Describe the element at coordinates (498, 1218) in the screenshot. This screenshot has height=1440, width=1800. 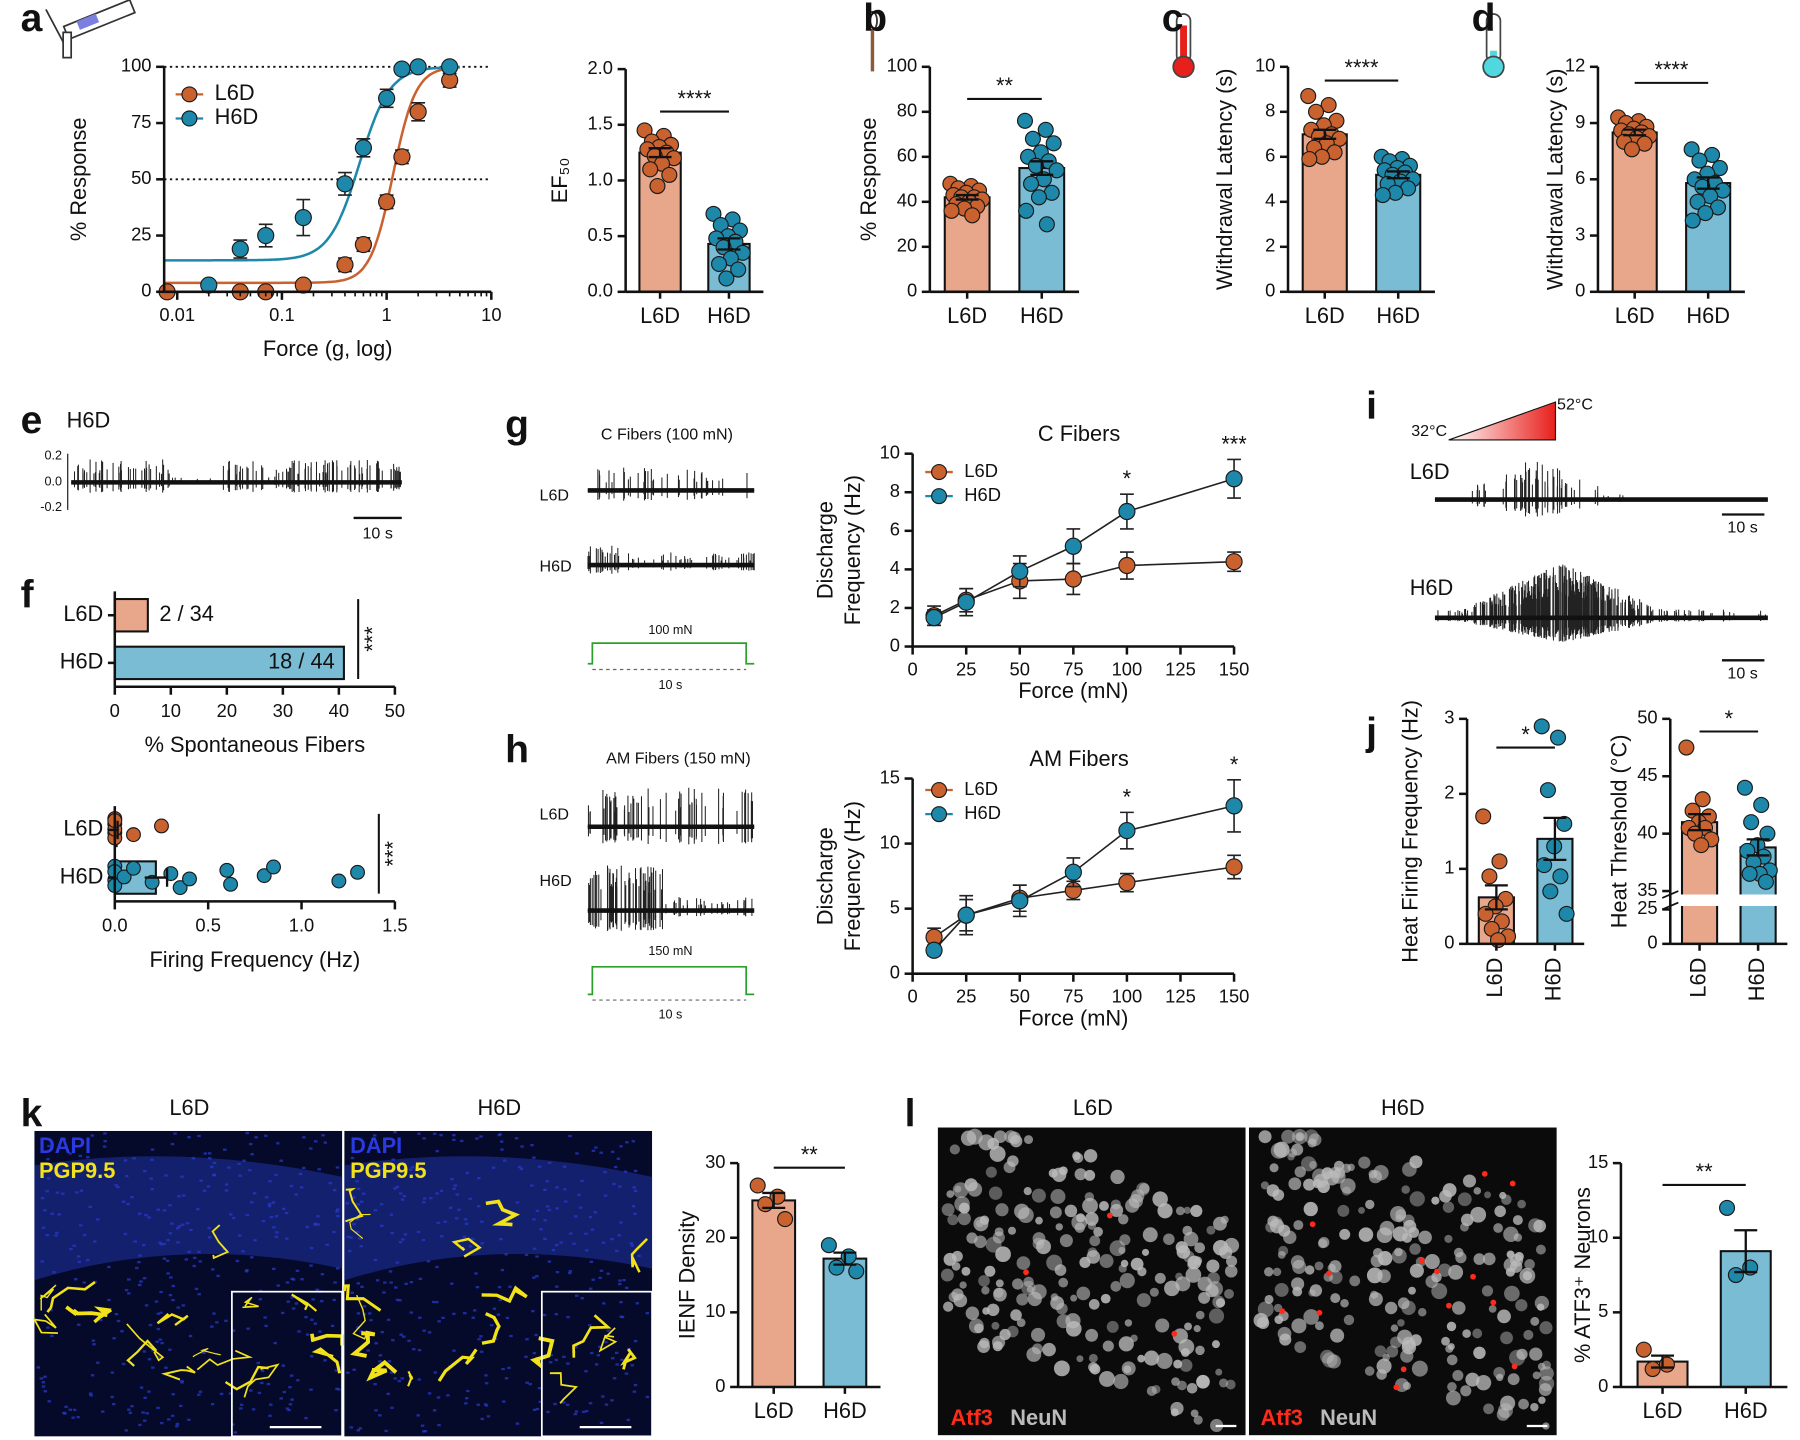
I see `epidermis` at that location.